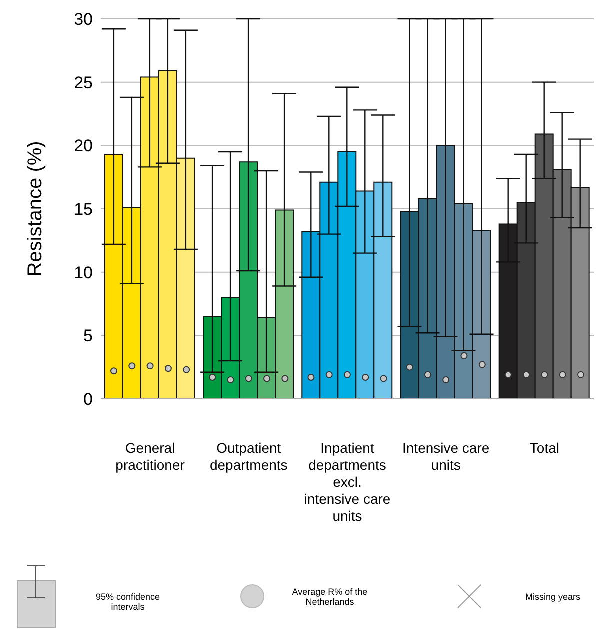 This screenshot has height=629, width=597. Describe the element at coordinates (446, 456) in the screenshot. I see `x-tick-label: Intensive care units` at that location.